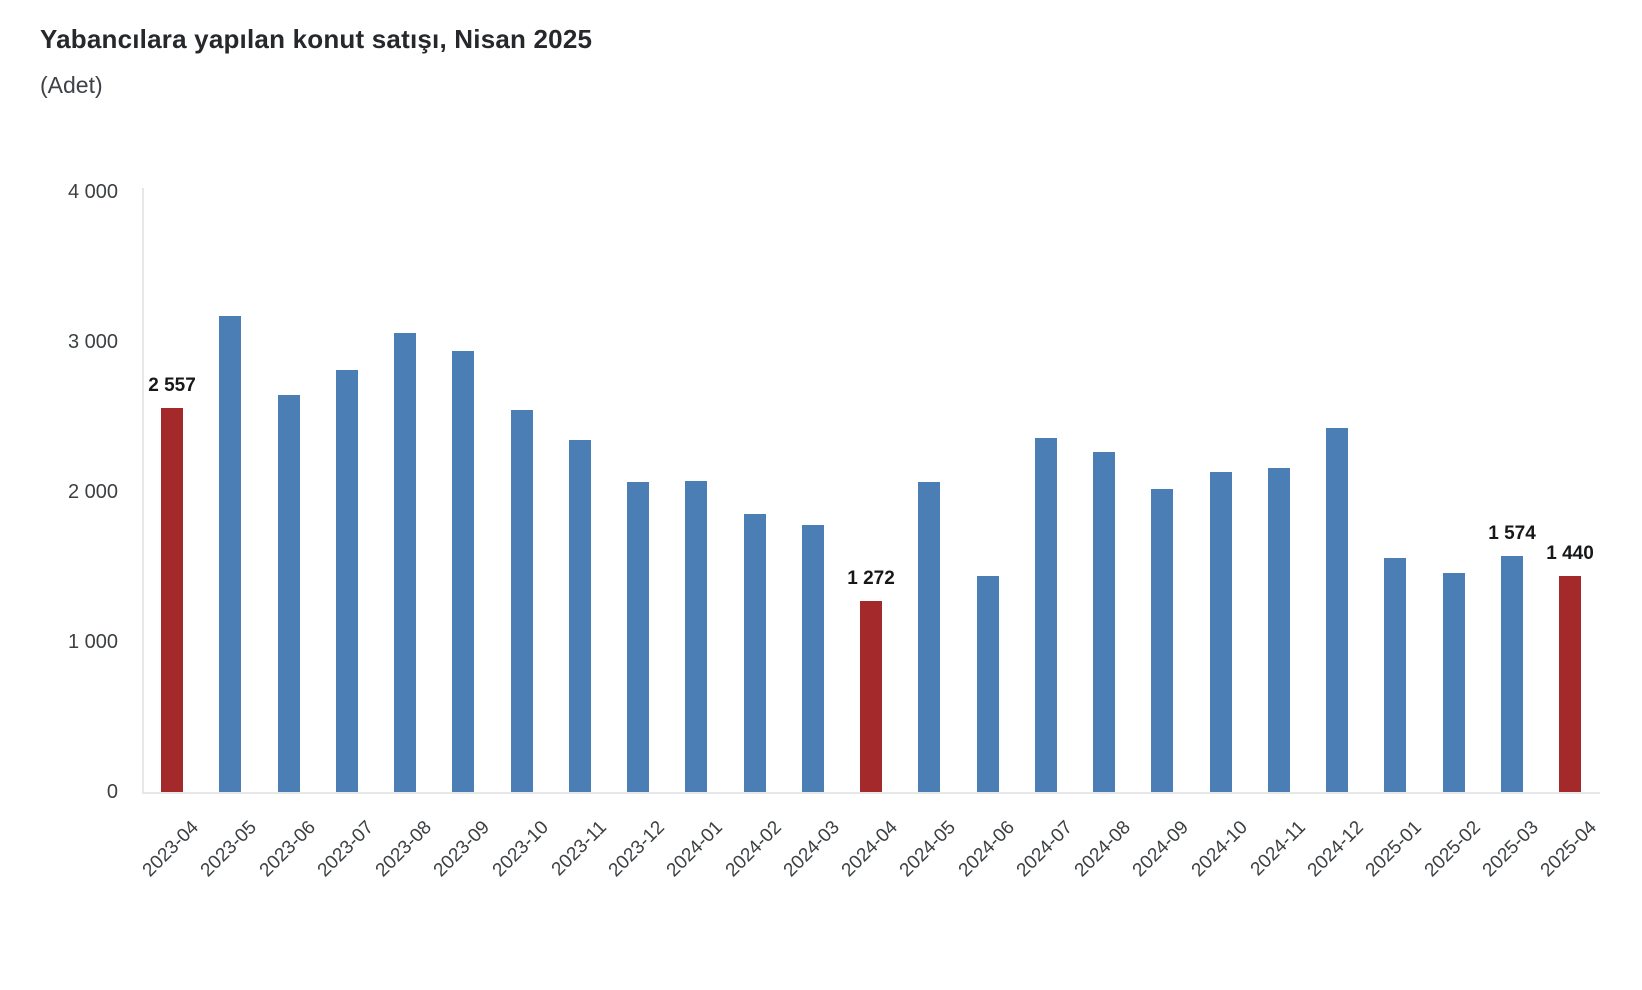 This screenshot has width=1642, height=990. Describe the element at coordinates (92, 342) in the screenshot. I see `y-tick-label: 3 000` at that location.